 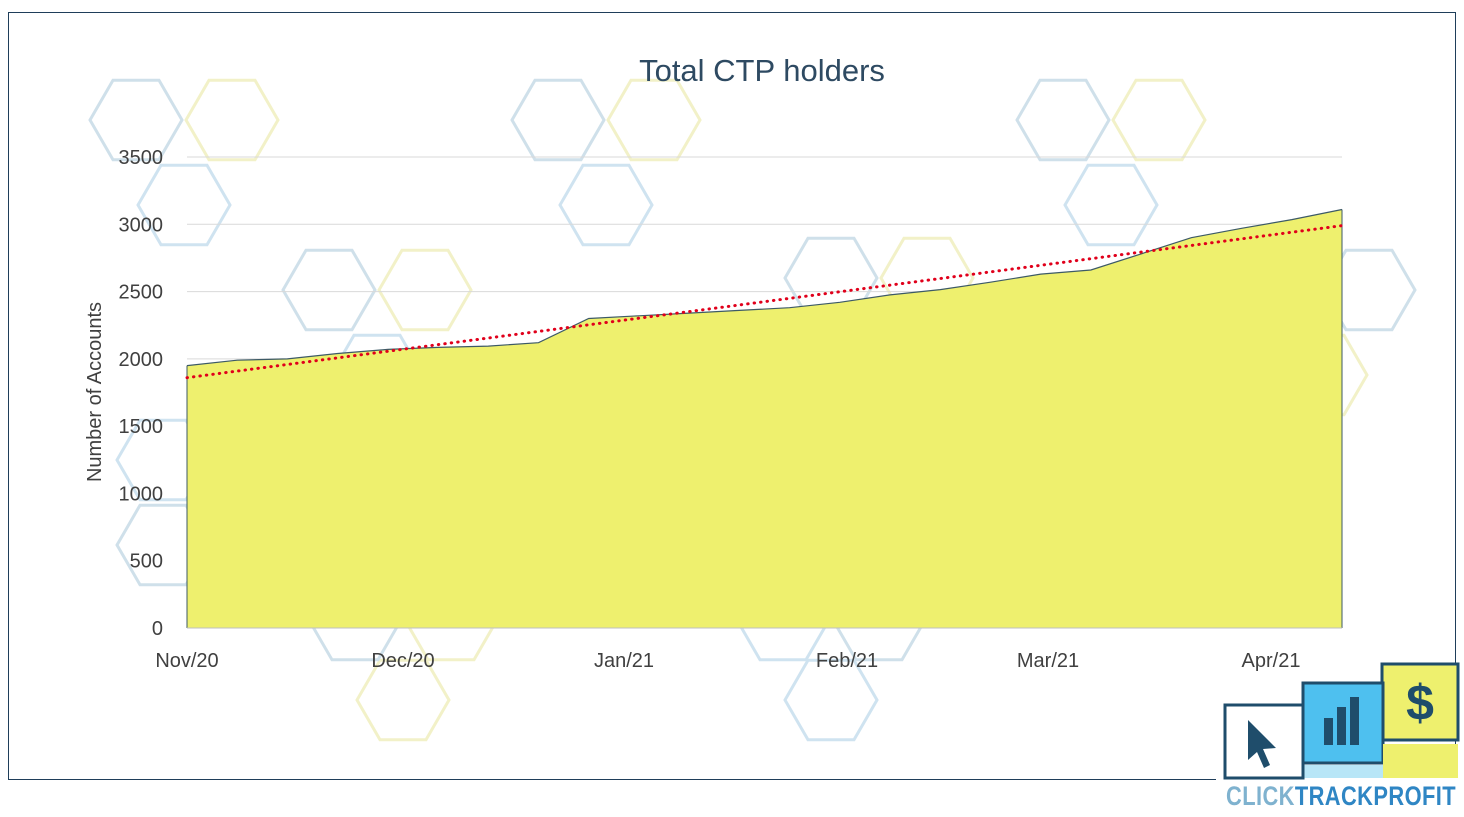 I want to click on cursor-glyph, so click(x=1262, y=744).